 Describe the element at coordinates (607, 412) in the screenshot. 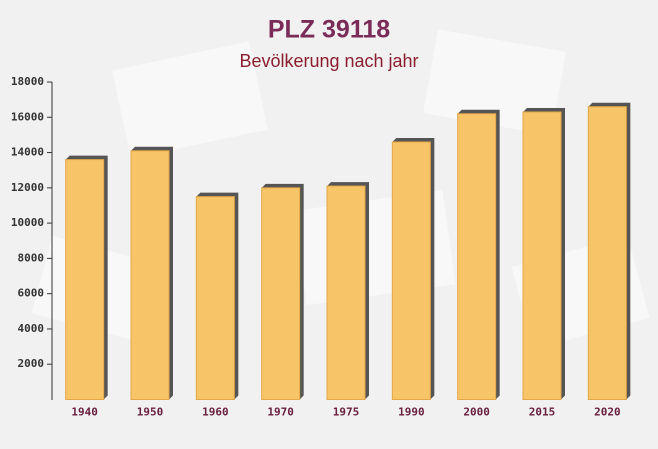

I see `x-tick-label: 2020` at that location.